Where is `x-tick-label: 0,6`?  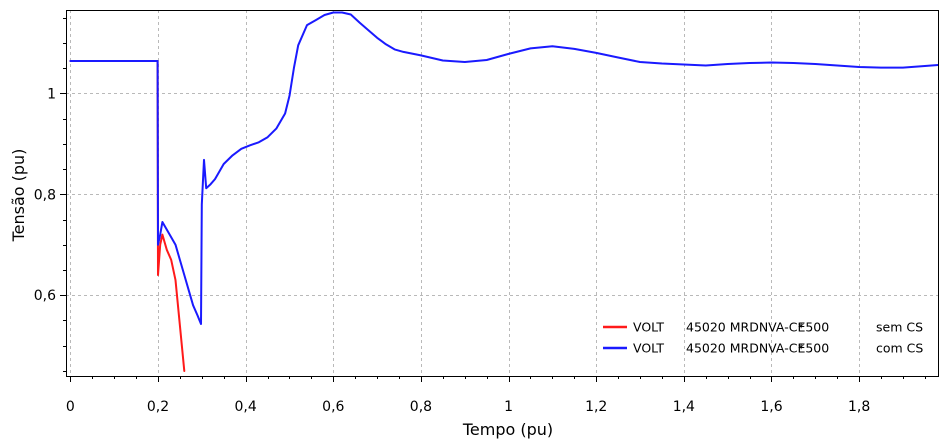
x-tick-label: 0,6 is located at coordinates (333, 407).